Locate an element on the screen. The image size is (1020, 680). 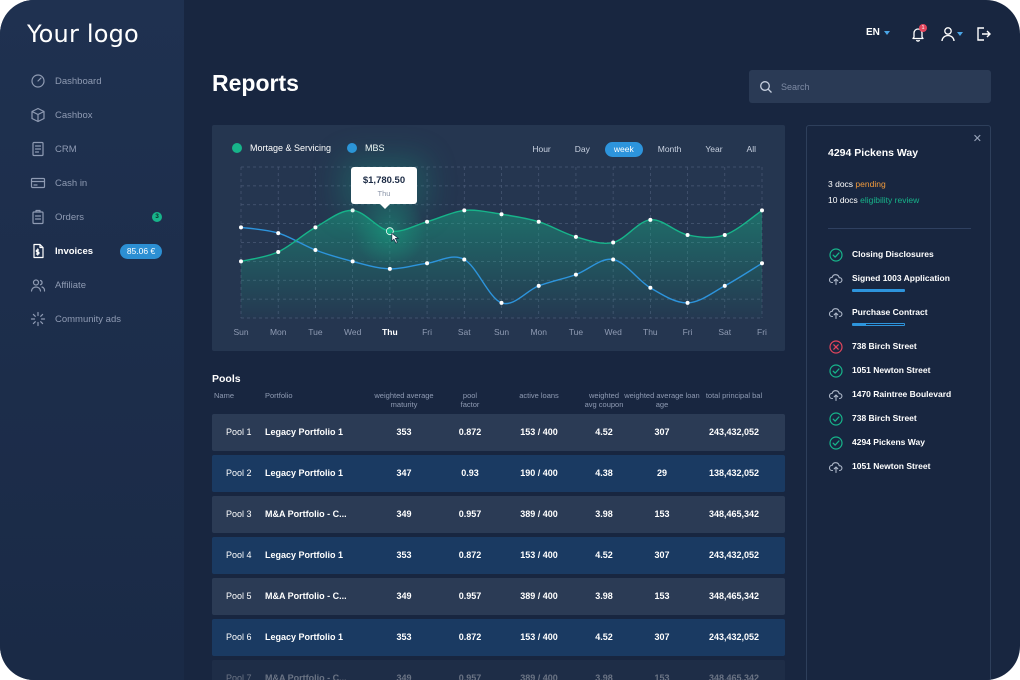
column-header: Portfolio is located at coordinates (279, 395).